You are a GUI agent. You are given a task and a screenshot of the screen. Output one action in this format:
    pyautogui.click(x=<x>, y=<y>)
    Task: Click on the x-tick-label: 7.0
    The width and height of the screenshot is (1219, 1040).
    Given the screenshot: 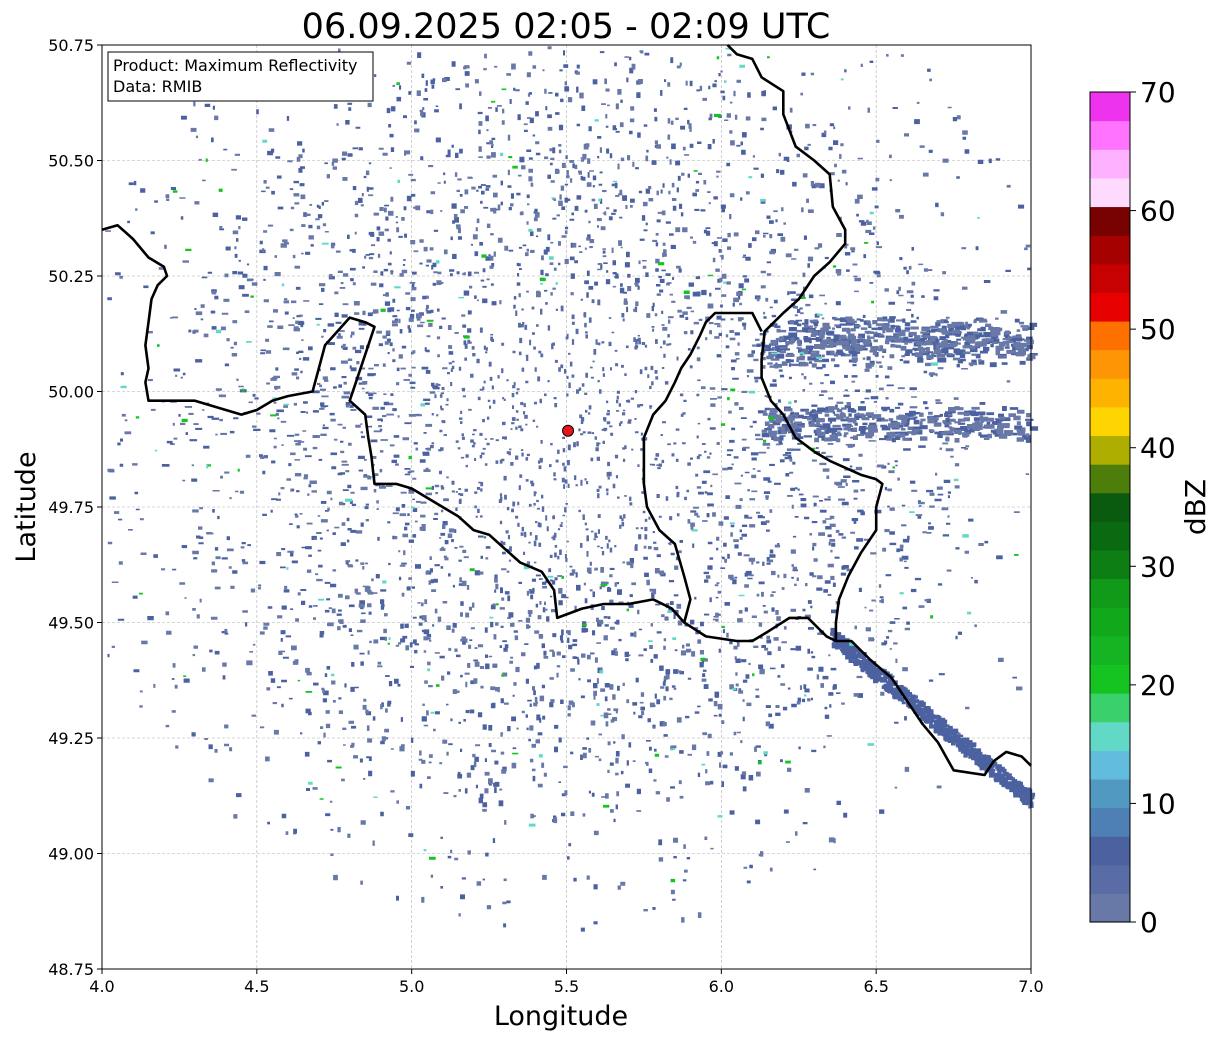 What is the action you would take?
    pyautogui.click(x=1030, y=986)
    